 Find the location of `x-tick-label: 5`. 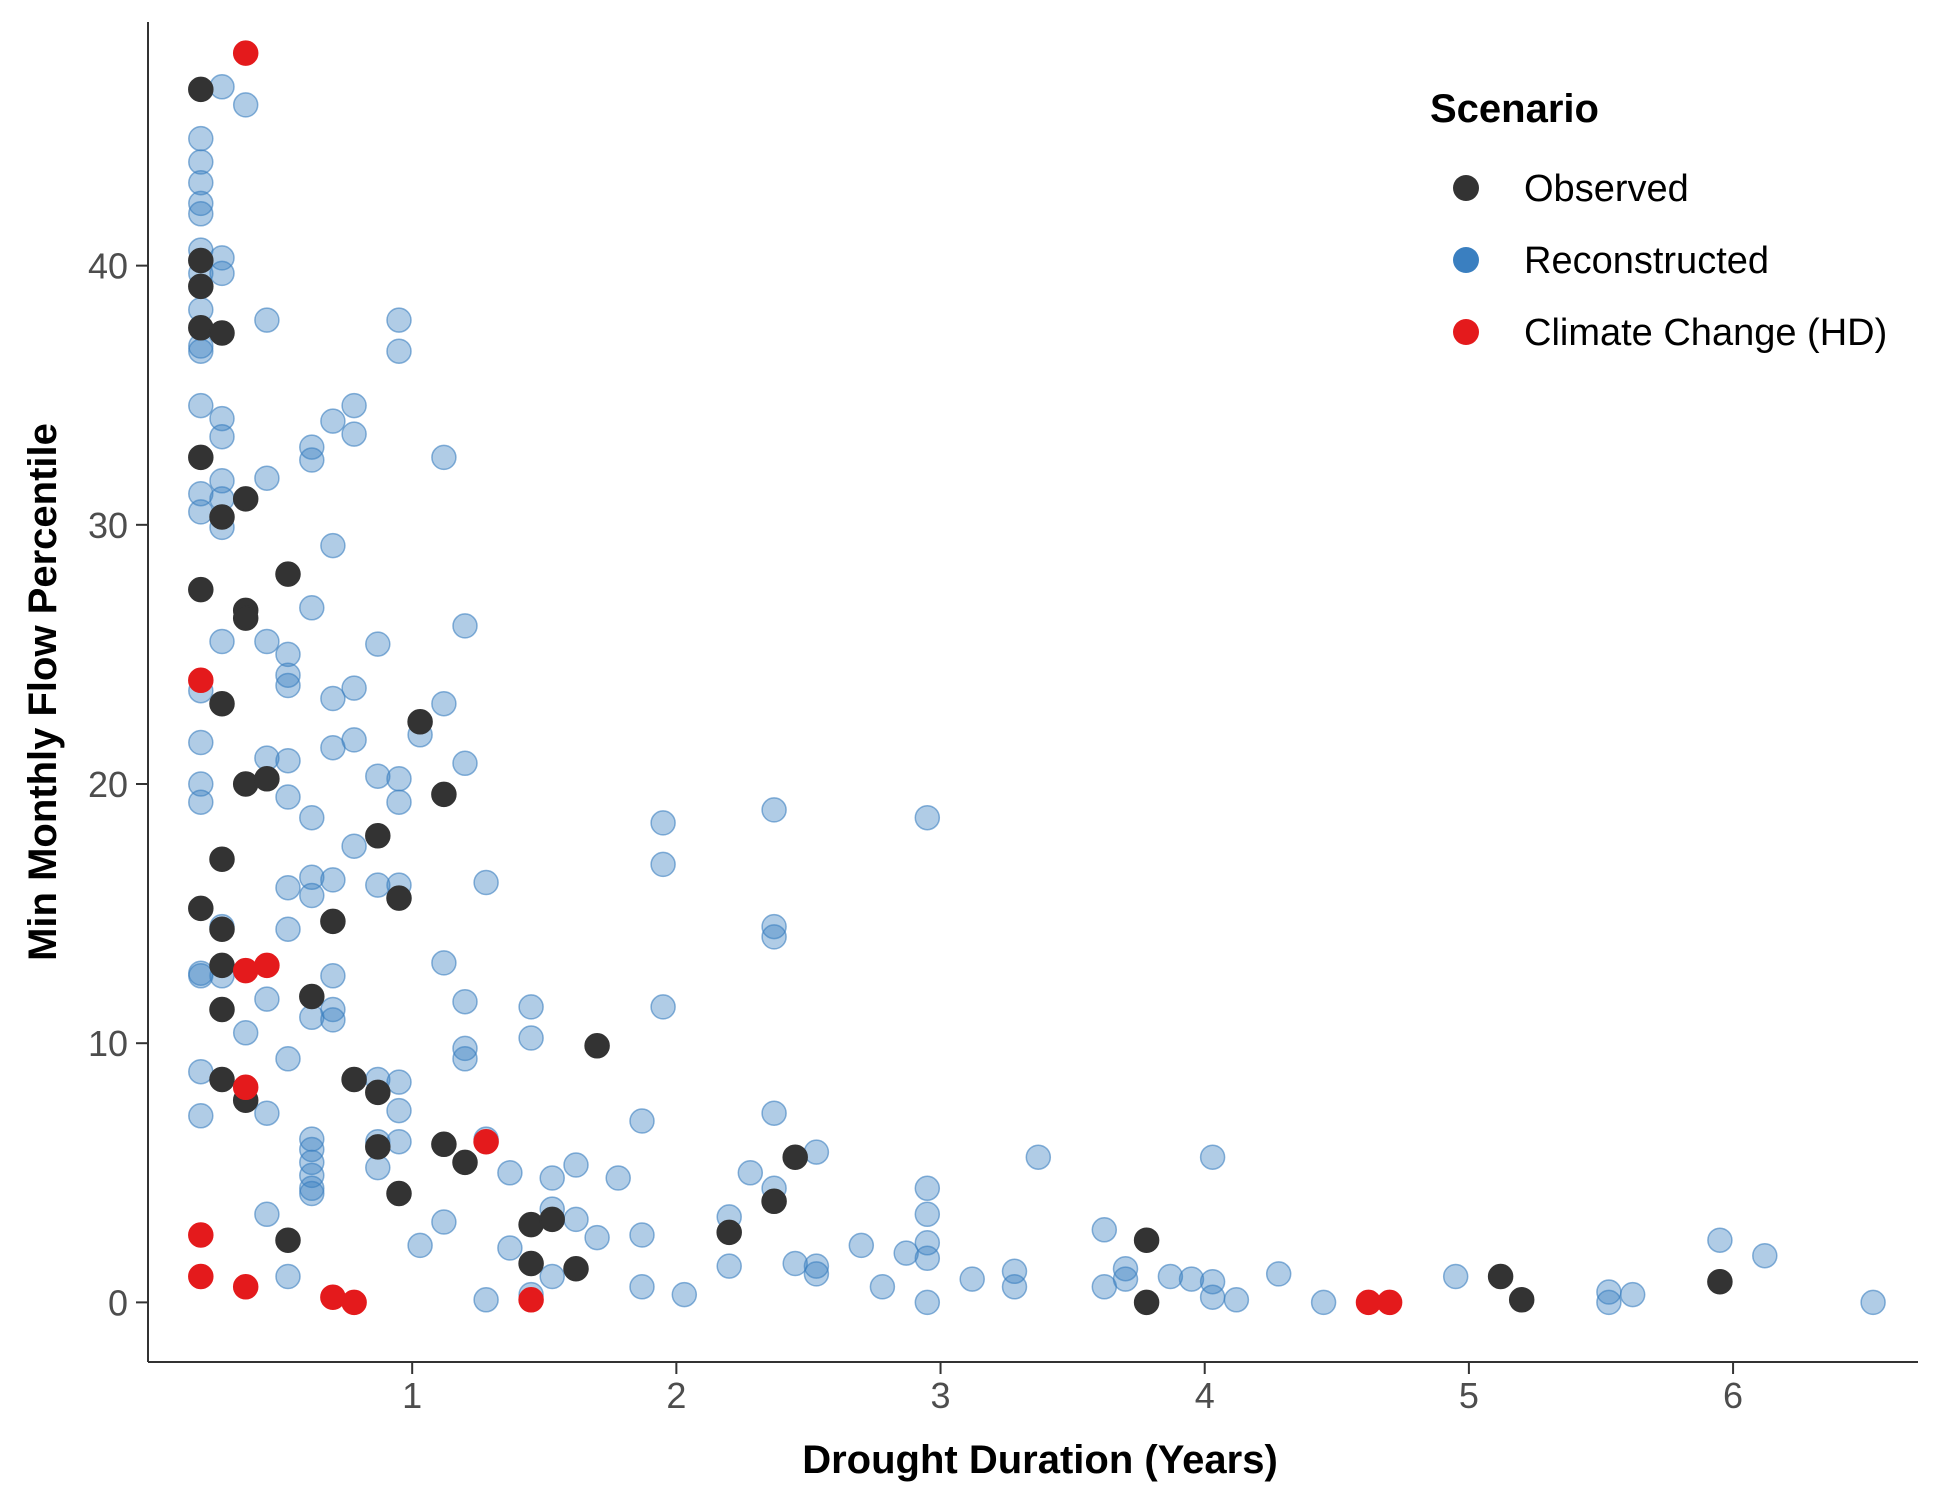

x-tick-label: 5 is located at coordinates (1469, 1395).